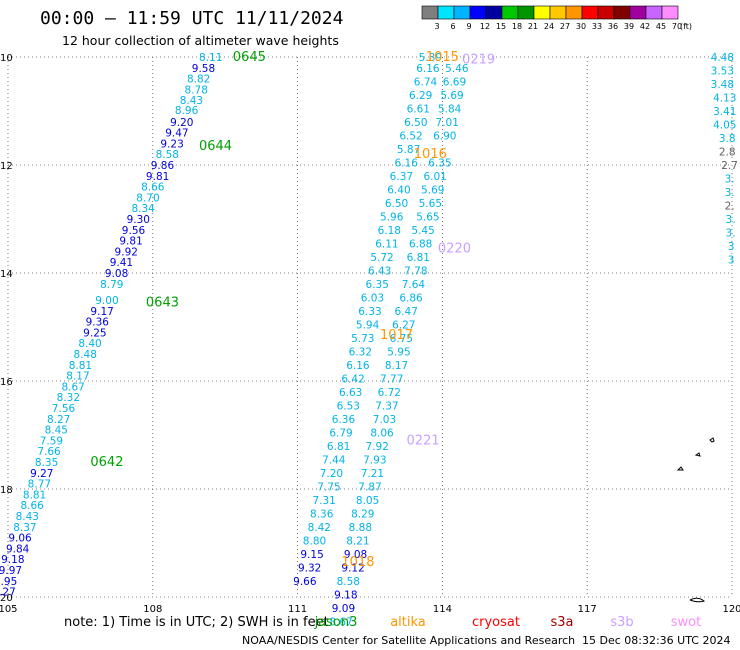  Describe the element at coordinates (727, 139) in the screenshot. I see `wave-height-value: 3.8` at that location.